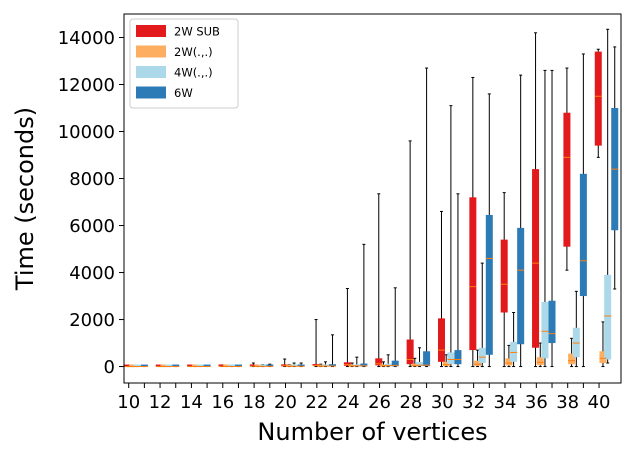  What do you see at coordinates (86, 38) in the screenshot?
I see `y-tick-label-14000: 14000` at bounding box center [86, 38].